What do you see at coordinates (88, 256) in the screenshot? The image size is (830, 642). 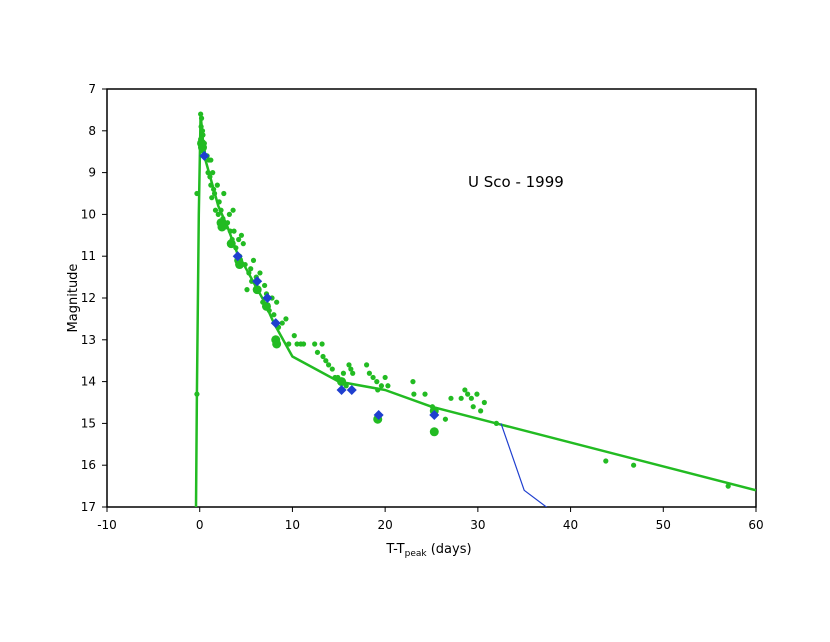 I see `y-tick-label: 11` at bounding box center [88, 256].